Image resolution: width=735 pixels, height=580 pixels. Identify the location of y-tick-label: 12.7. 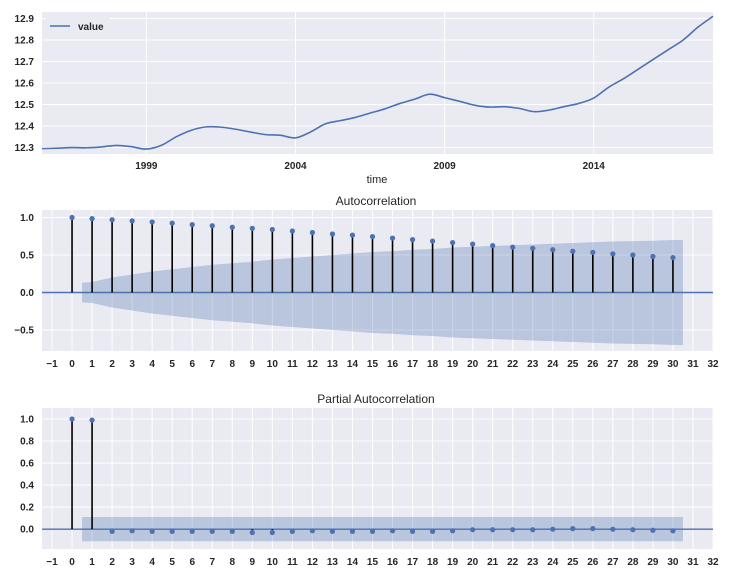
(25, 62).